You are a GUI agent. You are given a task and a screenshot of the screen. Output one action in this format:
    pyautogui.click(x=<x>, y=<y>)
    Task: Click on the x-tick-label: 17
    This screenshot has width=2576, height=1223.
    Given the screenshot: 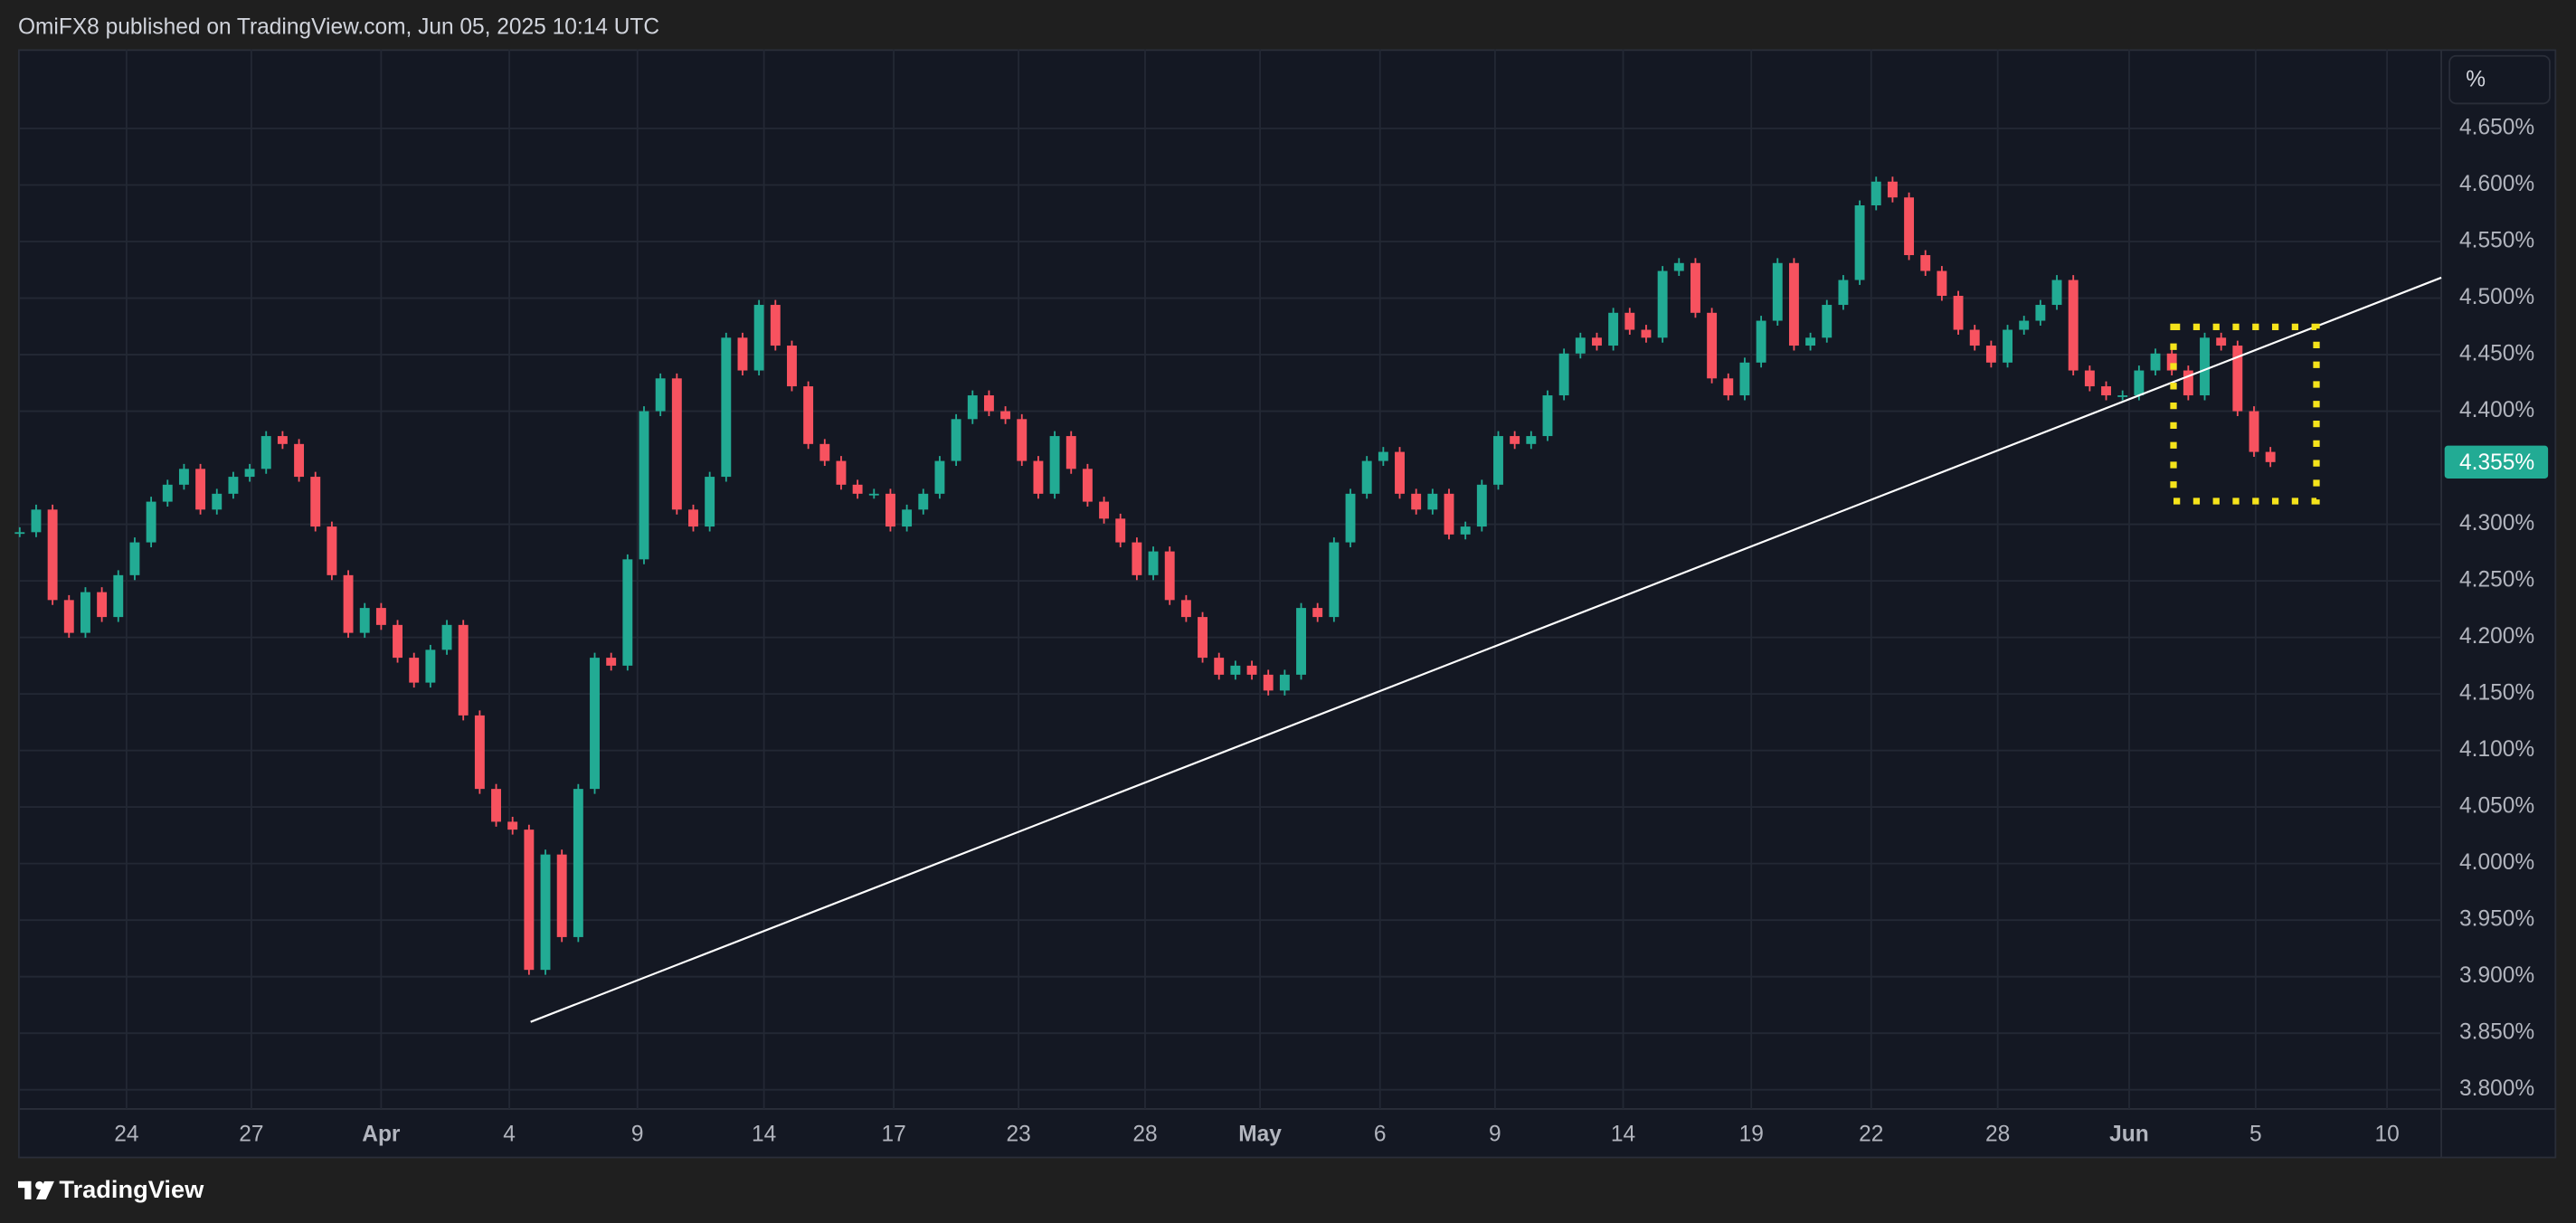 What is the action you would take?
    pyautogui.click(x=893, y=1134)
    